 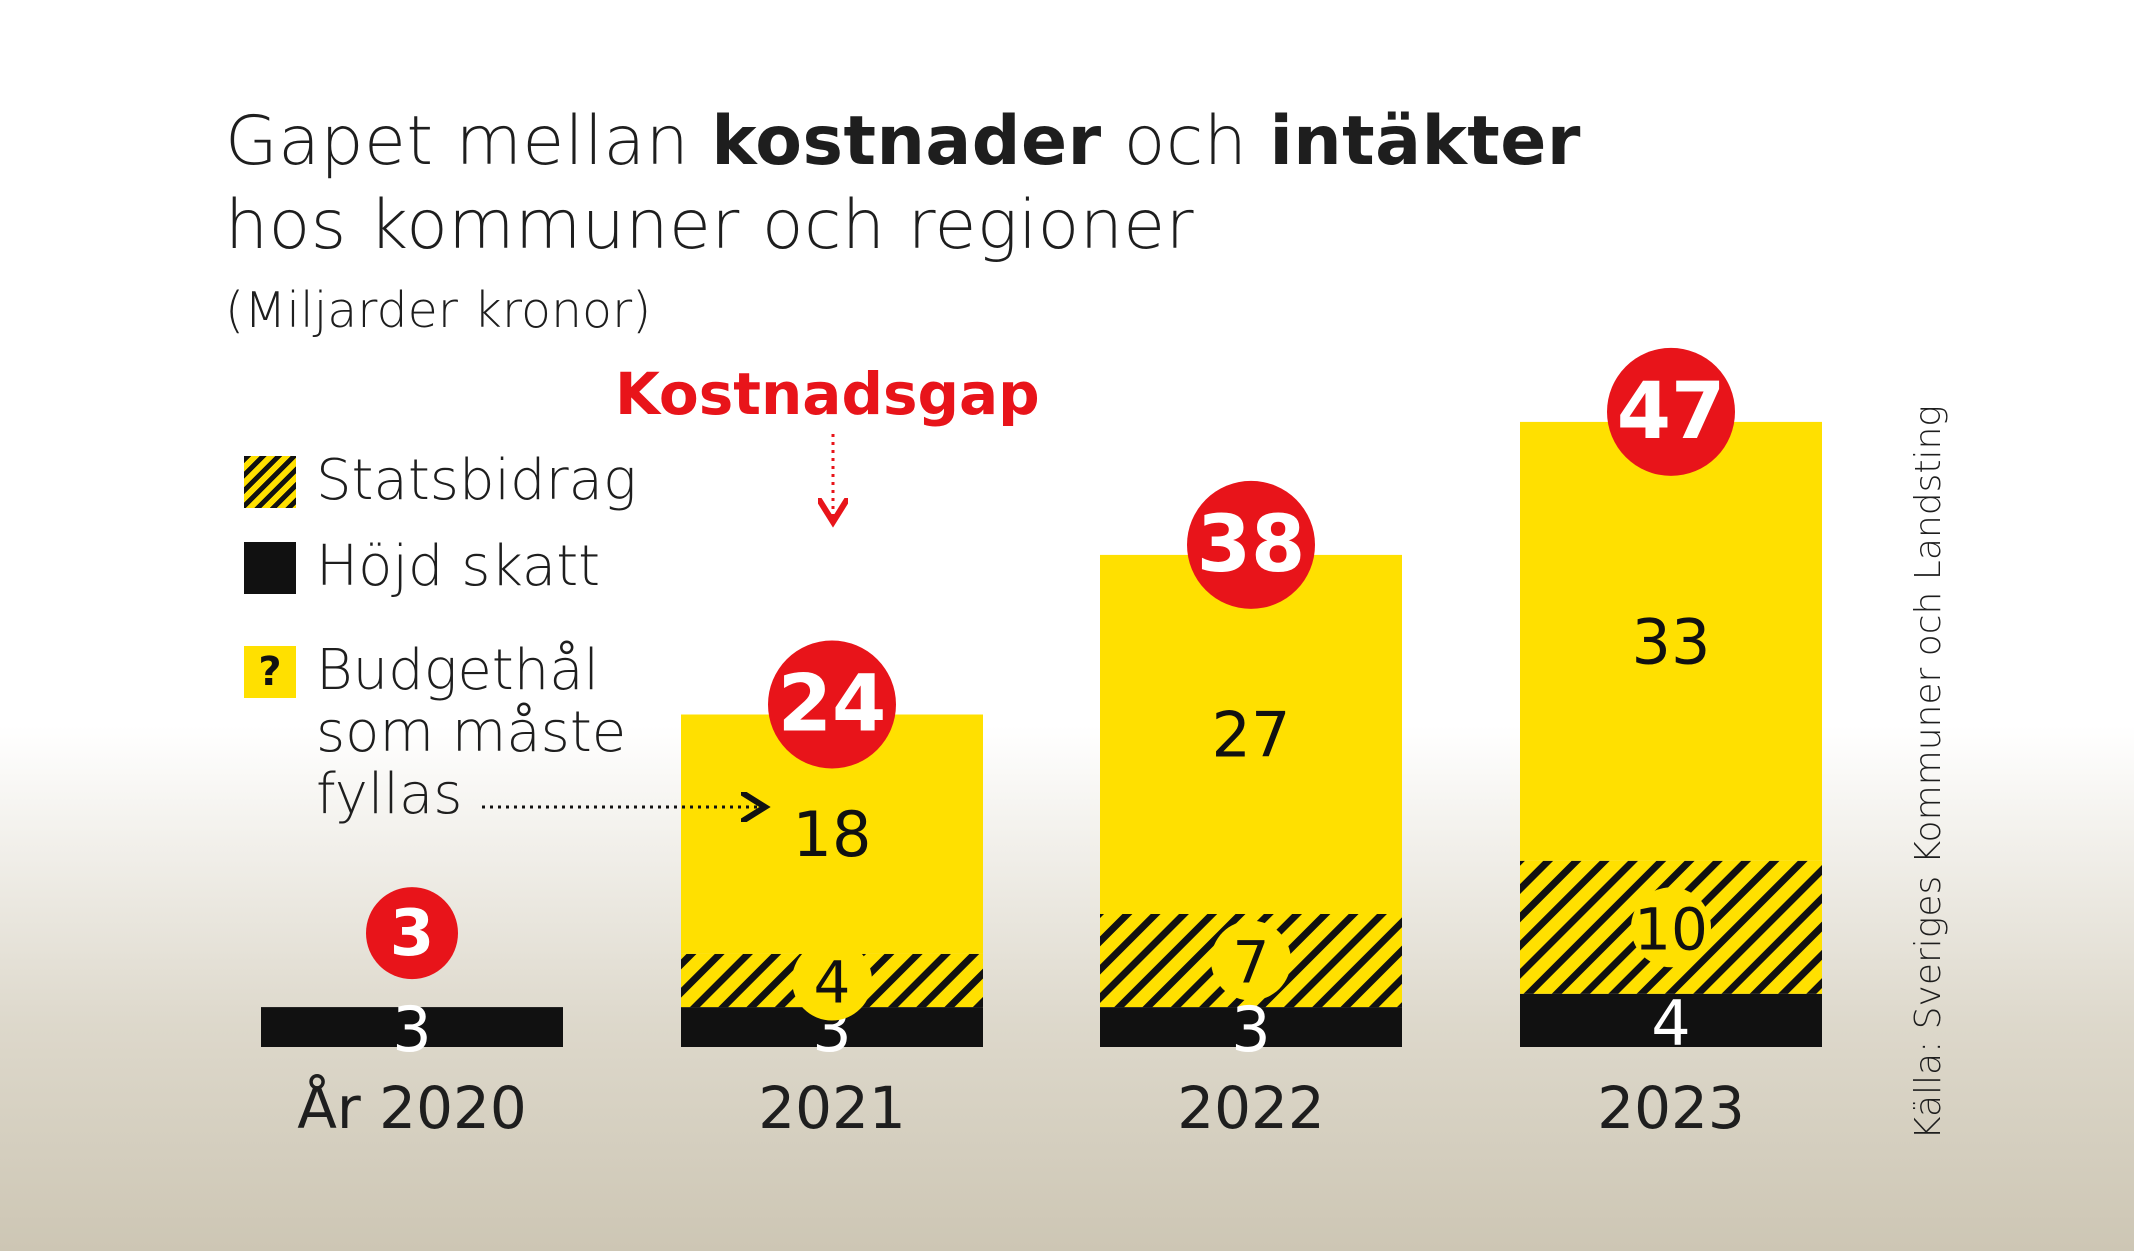 I want to click on value-label-budgethal-1: 18, so click(x=832, y=834).